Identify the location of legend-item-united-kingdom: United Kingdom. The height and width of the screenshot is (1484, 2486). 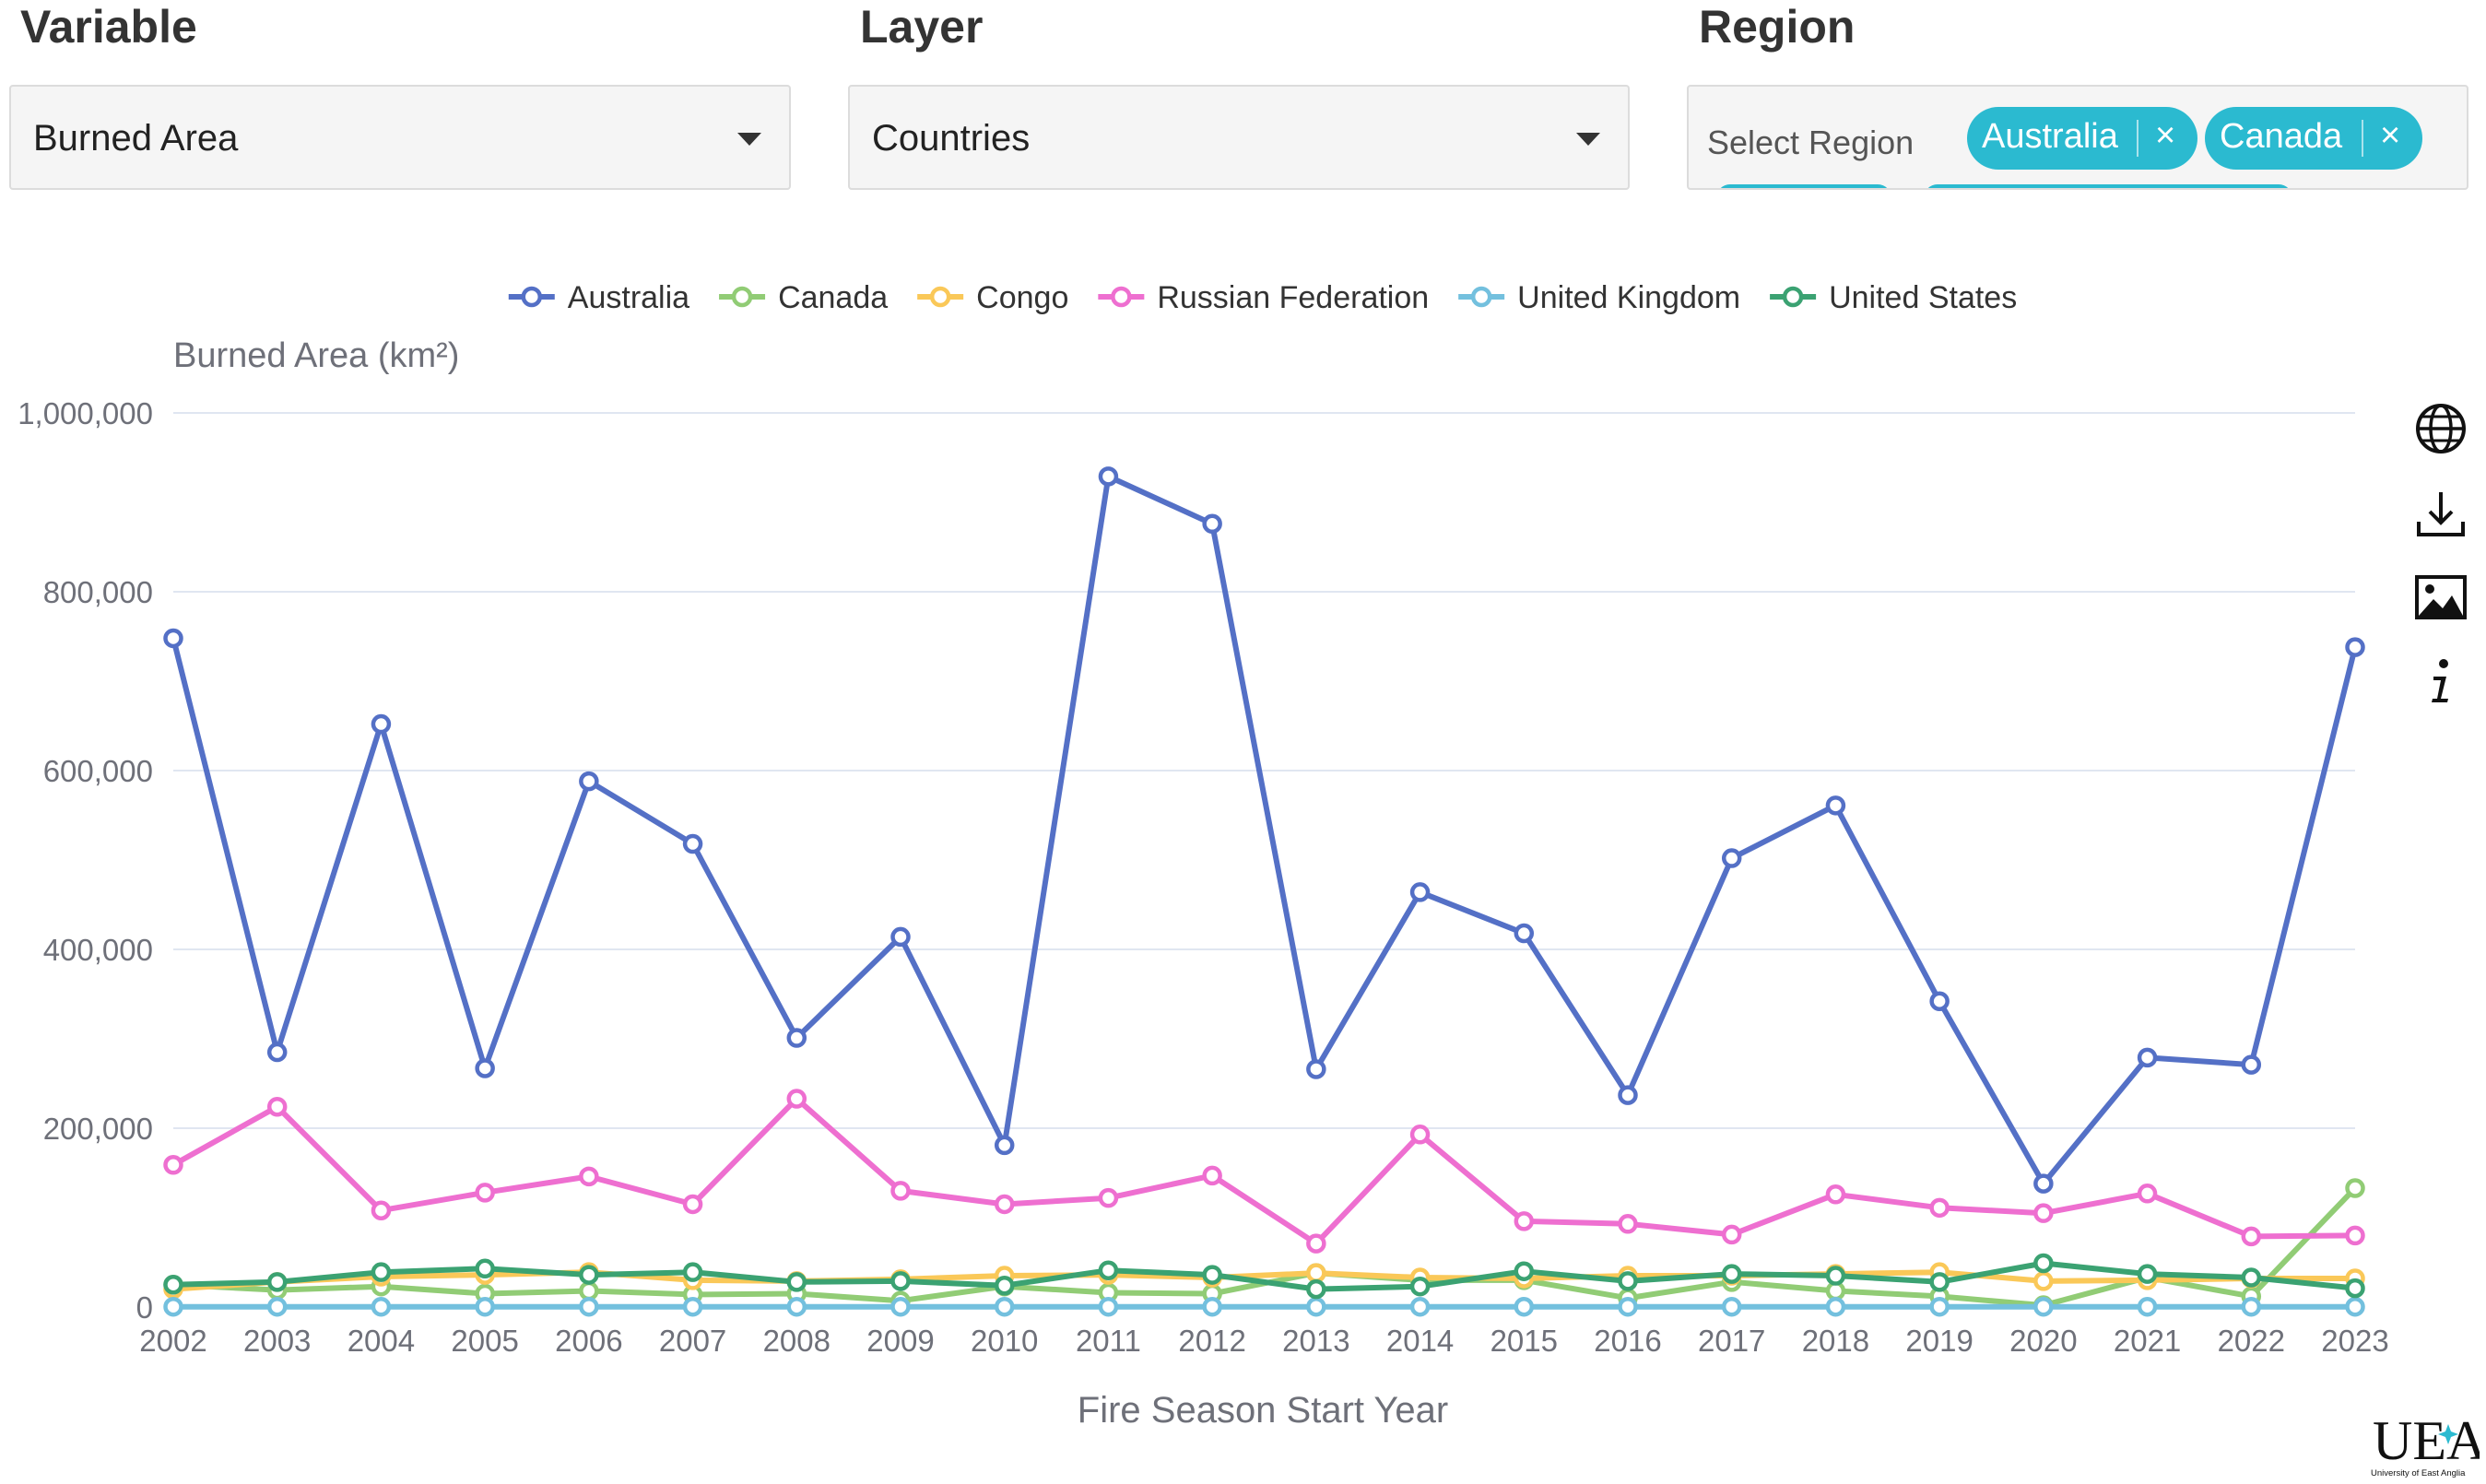
(1599, 297).